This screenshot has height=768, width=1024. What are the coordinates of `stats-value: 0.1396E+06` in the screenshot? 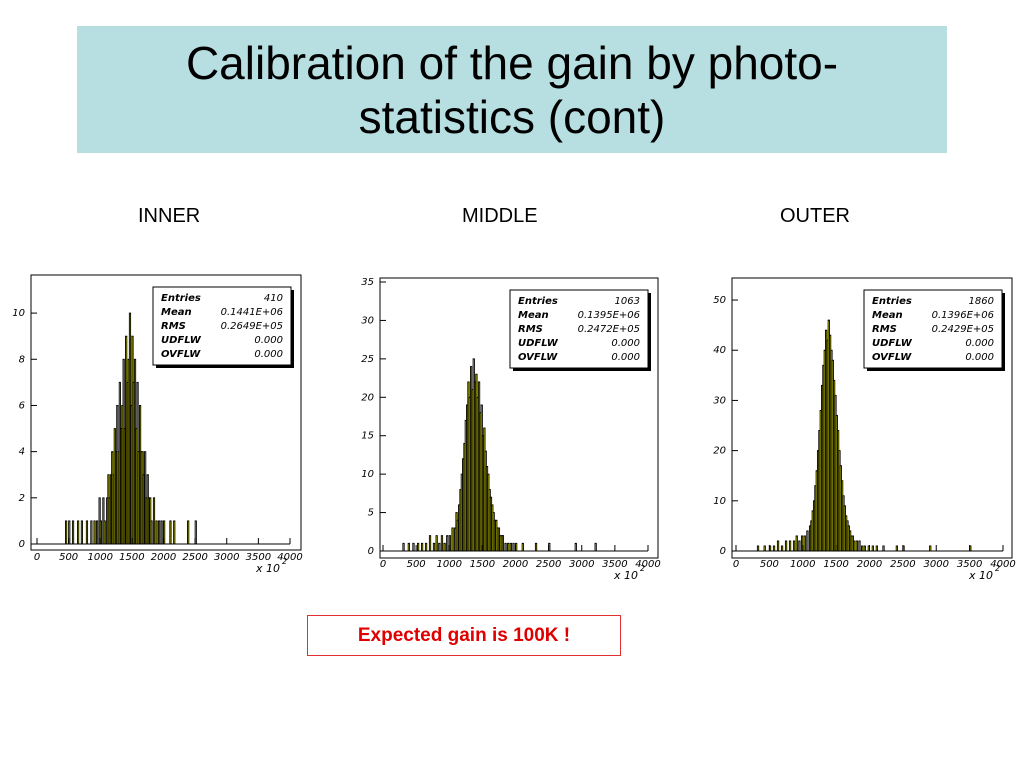 It's located at (963, 315).